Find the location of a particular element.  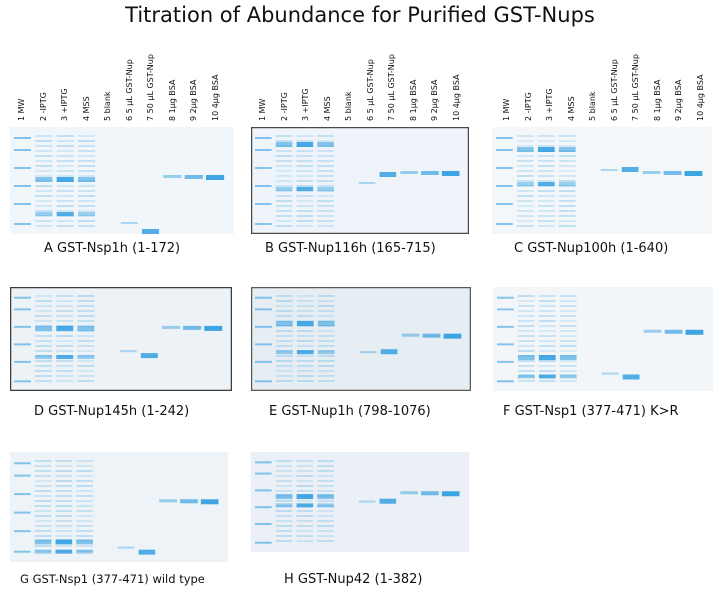

gel-b-svg is located at coordinates (360, 180).